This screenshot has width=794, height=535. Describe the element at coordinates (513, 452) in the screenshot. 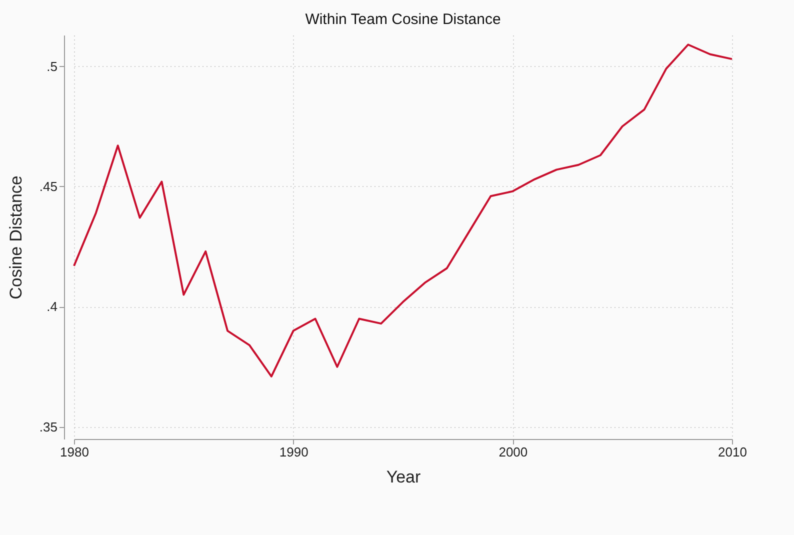

I see `x-tick-label: 2000` at that location.